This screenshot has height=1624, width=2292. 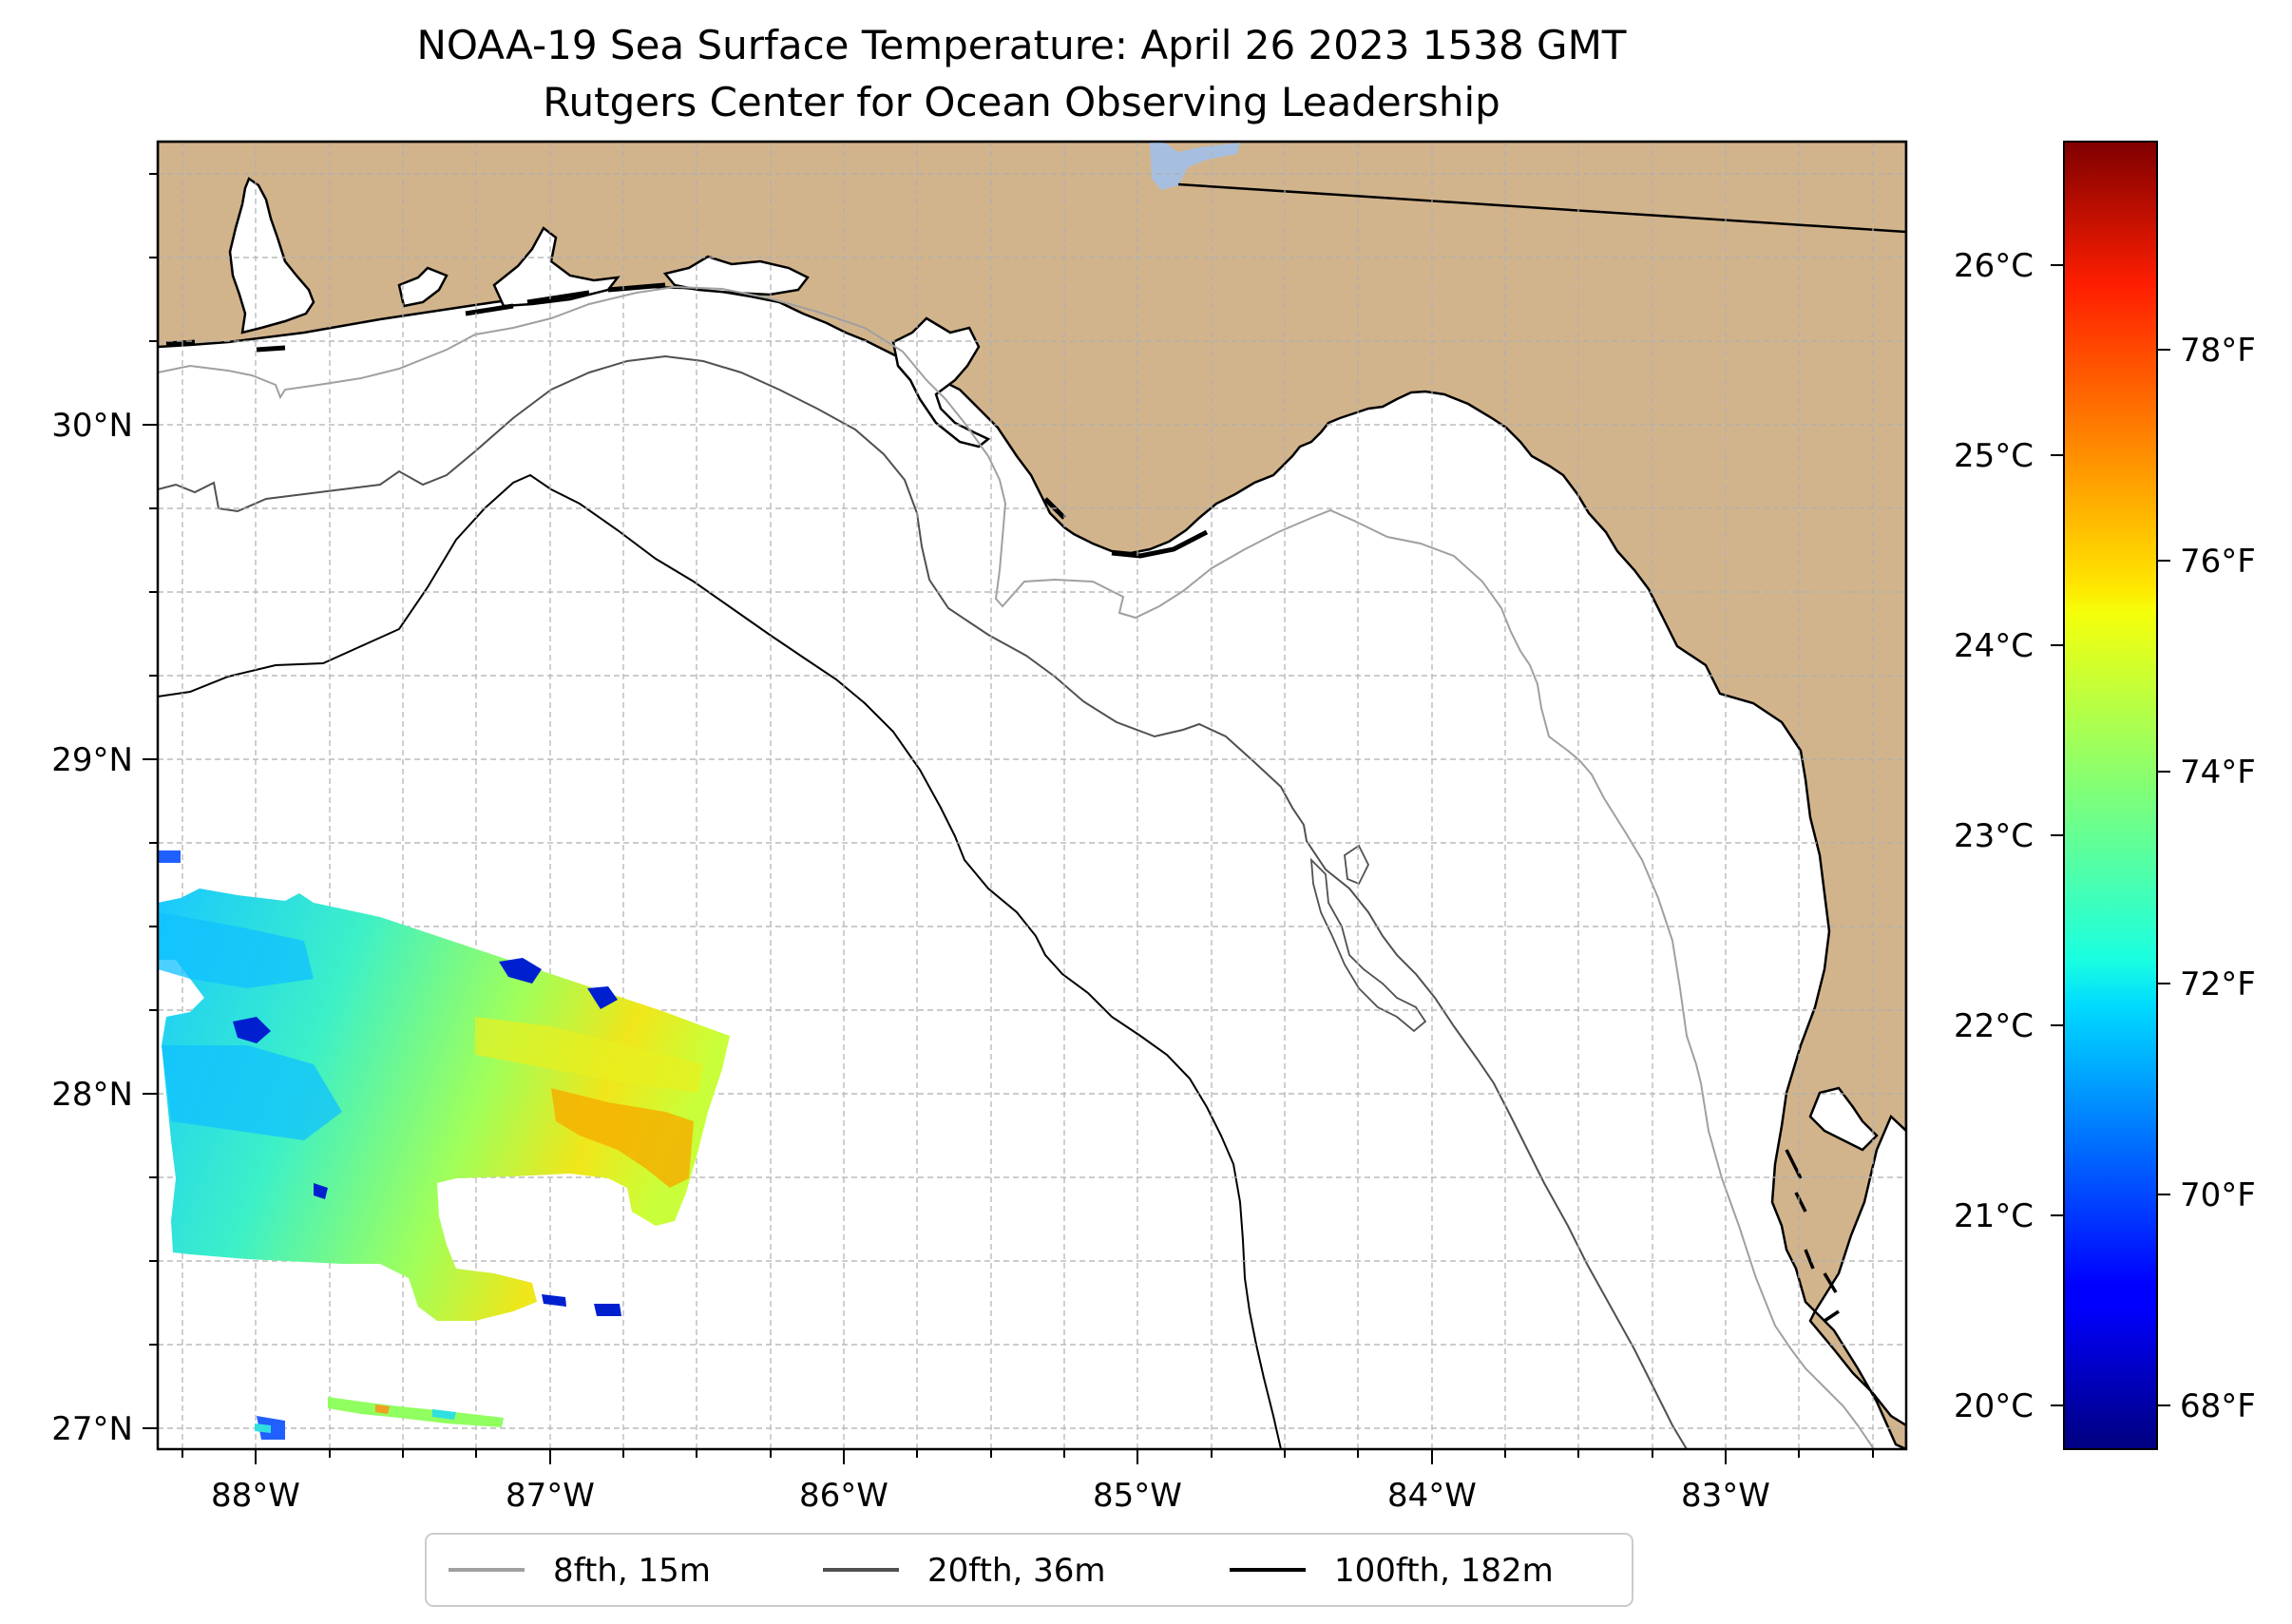 I want to click on longitude-labels: 88°W 87°W 86°W 85°W 84°W 83°W, so click(x=990, y=1496).